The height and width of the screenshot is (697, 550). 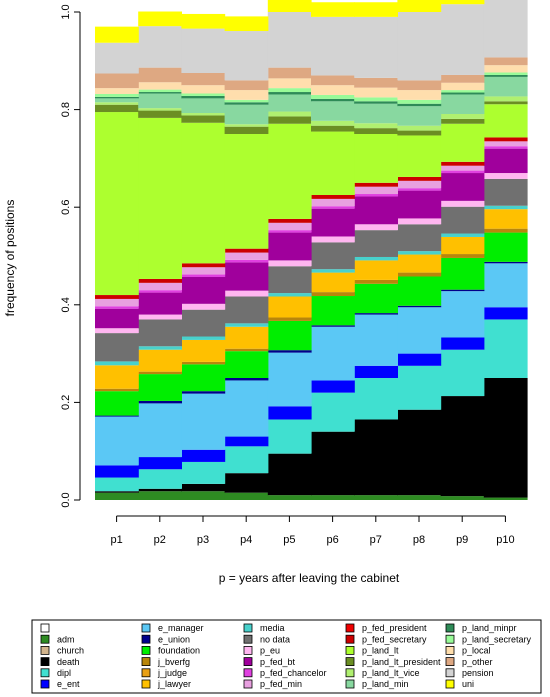 What do you see at coordinates (376, 47) in the screenshot?
I see `area-segment-pension-p7` at bounding box center [376, 47].